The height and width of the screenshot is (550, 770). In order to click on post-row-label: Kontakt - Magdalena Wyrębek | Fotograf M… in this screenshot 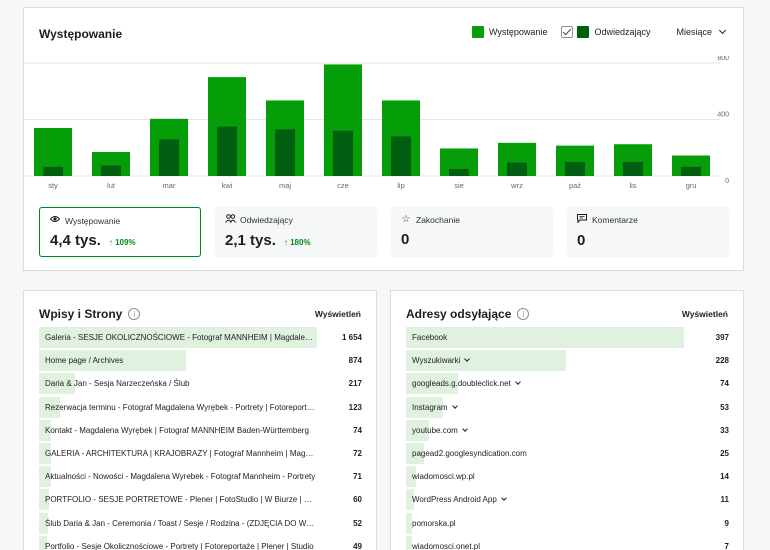, I will do `click(177, 430)`.